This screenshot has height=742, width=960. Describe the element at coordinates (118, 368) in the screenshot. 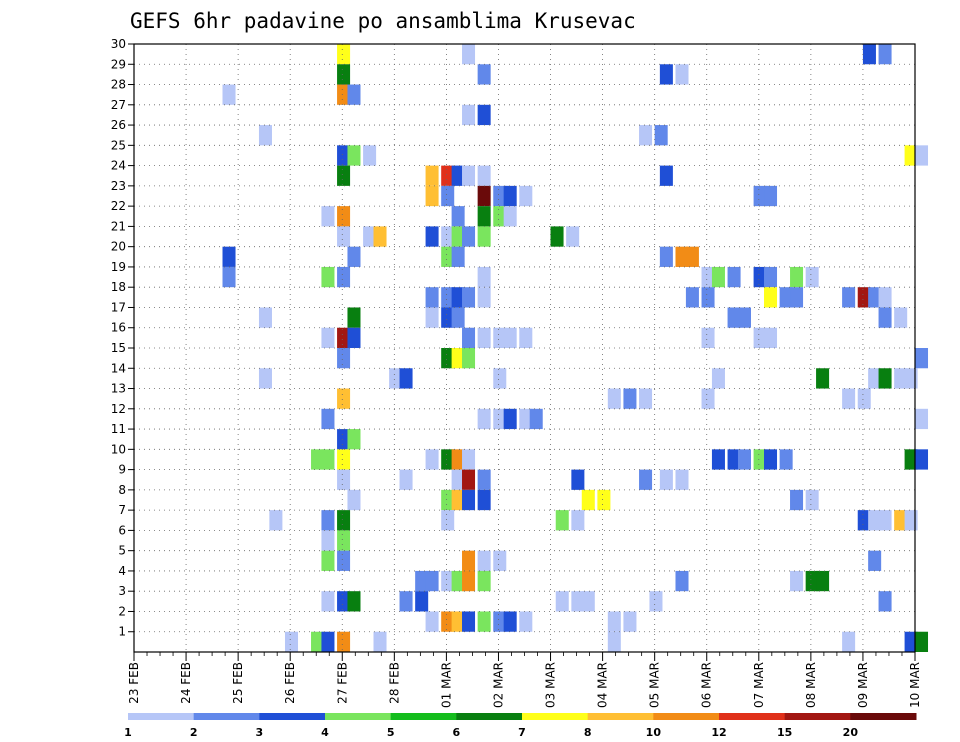

I see `y-tick-label: 14` at that location.